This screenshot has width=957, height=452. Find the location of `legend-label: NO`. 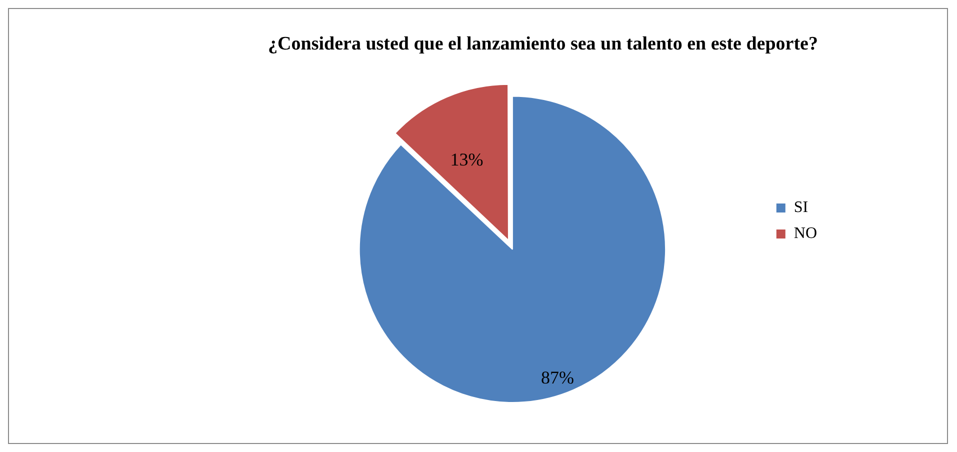

legend-label: NO is located at coordinates (805, 233).